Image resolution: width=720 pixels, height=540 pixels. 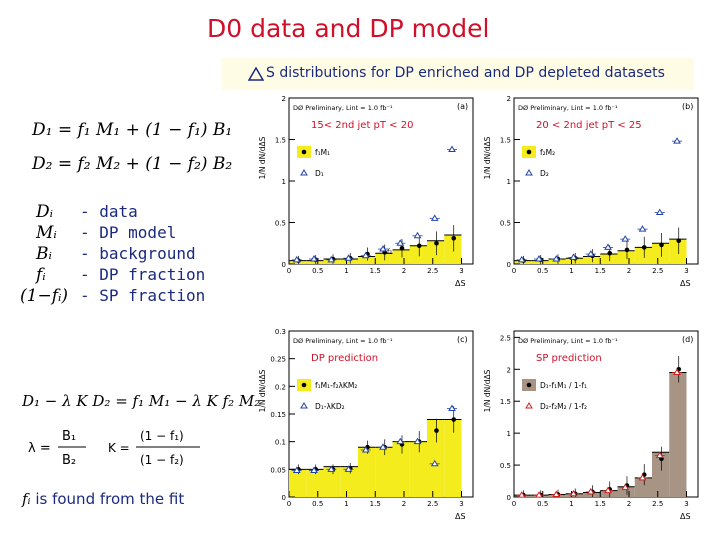 What do you see at coordinates (162, 460) in the screenshot?
I see `k-denominator: (1 − f₂)` at bounding box center [162, 460].